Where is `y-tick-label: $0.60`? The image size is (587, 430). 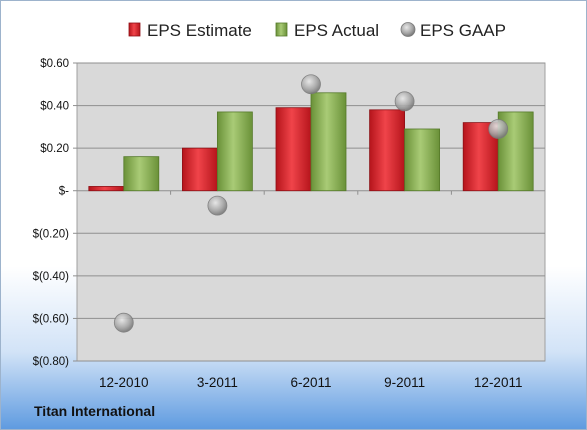
y-tick-label: $0.60 is located at coordinates (54, 64).